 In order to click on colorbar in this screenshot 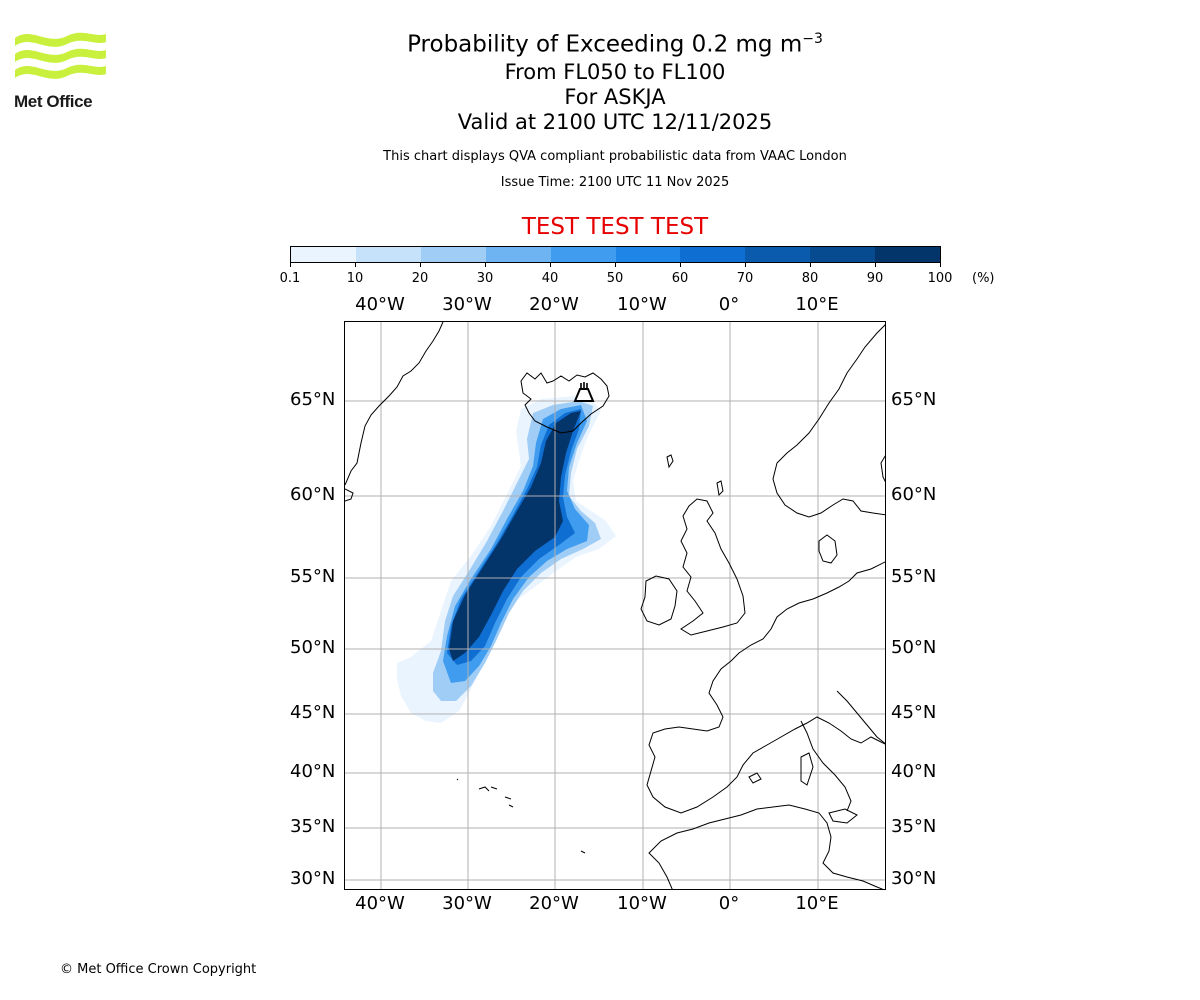, I will do `click(615, 254)`.